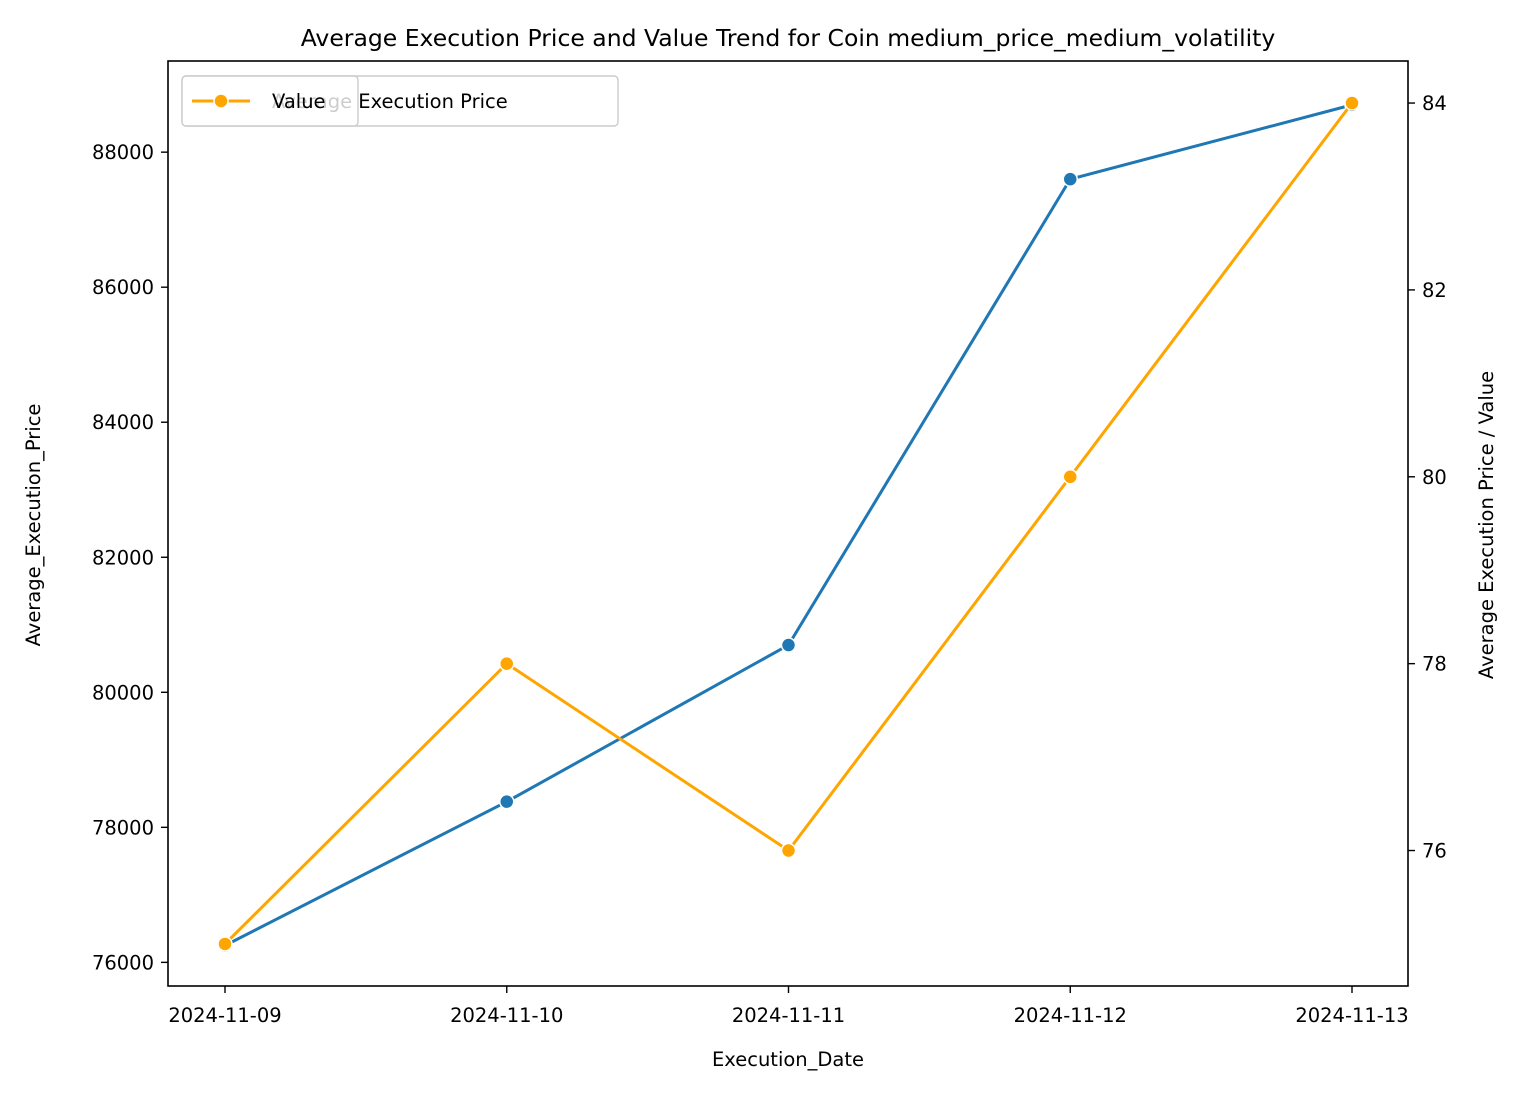 Image resolution: width=1522 pixels, height=1099 pixels. I want to click on legend-box-value, so click(270, 101).